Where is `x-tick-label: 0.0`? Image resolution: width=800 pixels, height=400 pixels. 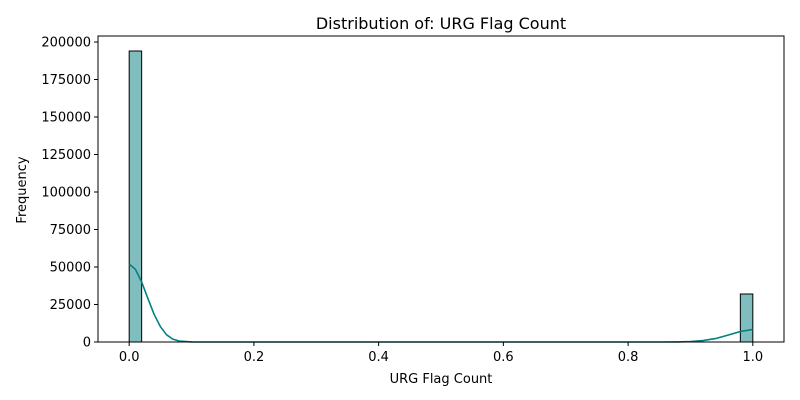
x-tick-label: 0.0 is located at coordinates (129, 357).